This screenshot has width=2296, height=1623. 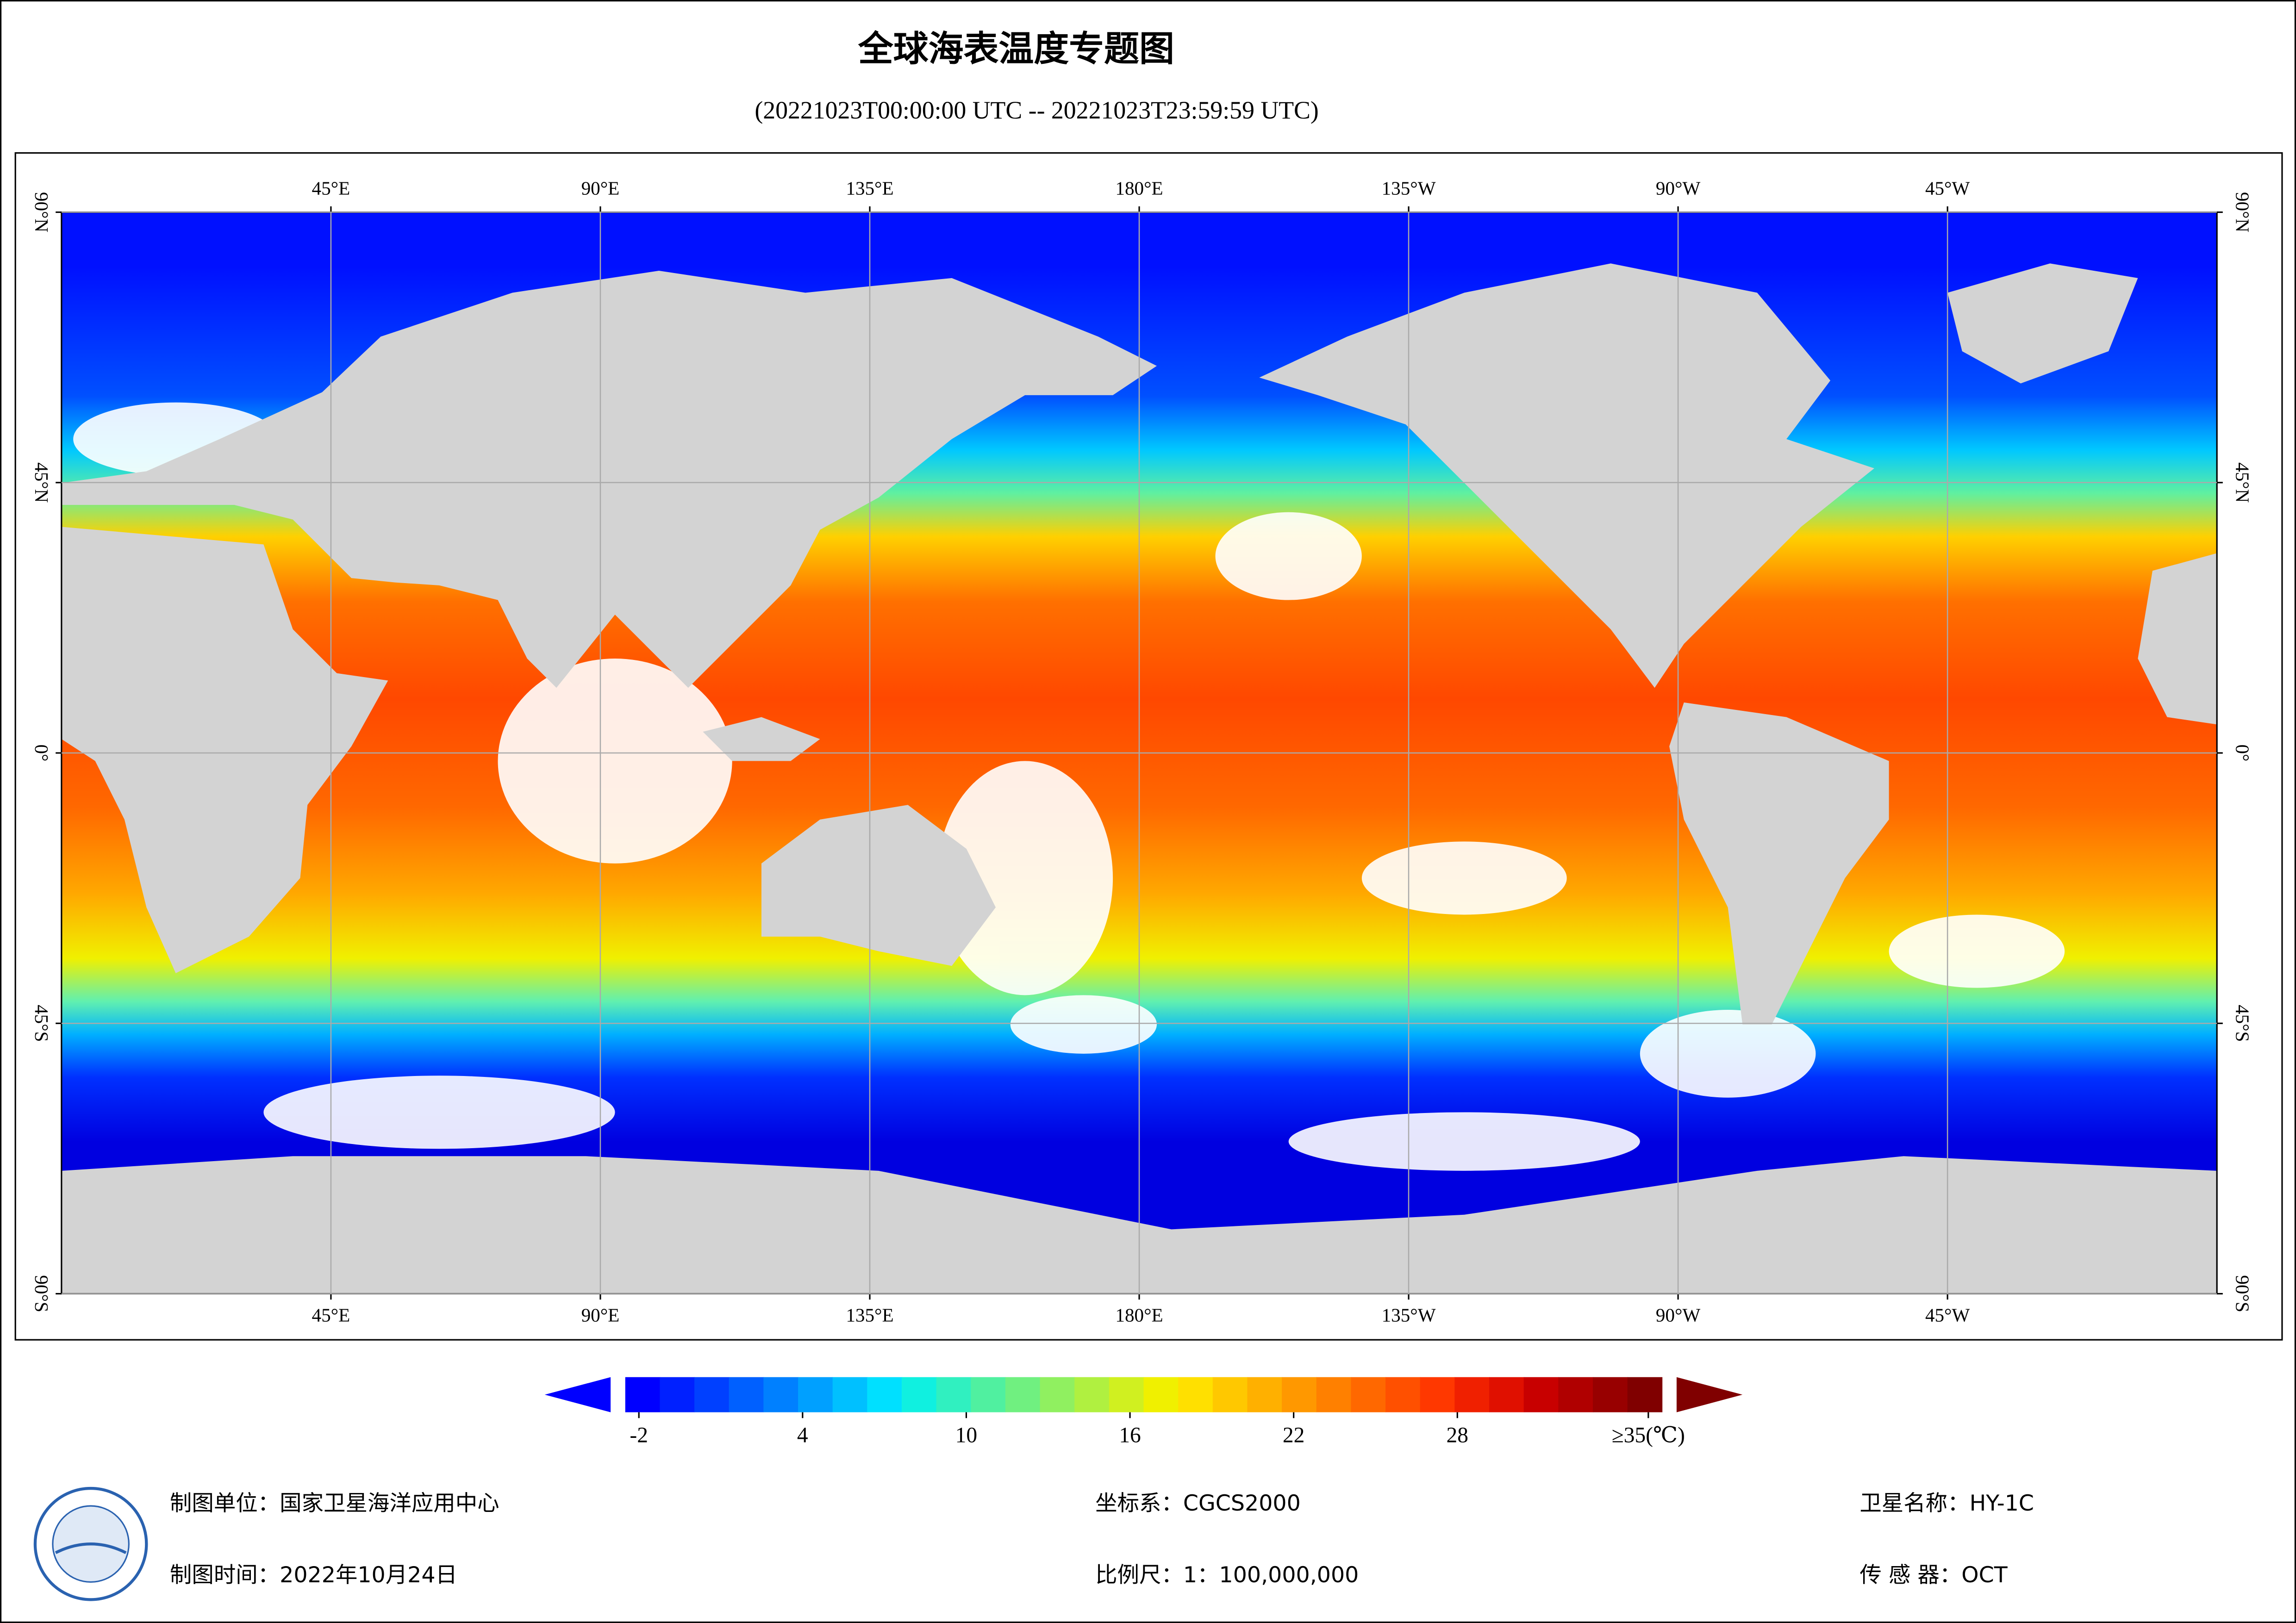 What do you see at coordinates (313, 1575) in the screenshot?
I see `footer-time: 制图时间：2022年10月24日` at bounding box center [313, 1575].